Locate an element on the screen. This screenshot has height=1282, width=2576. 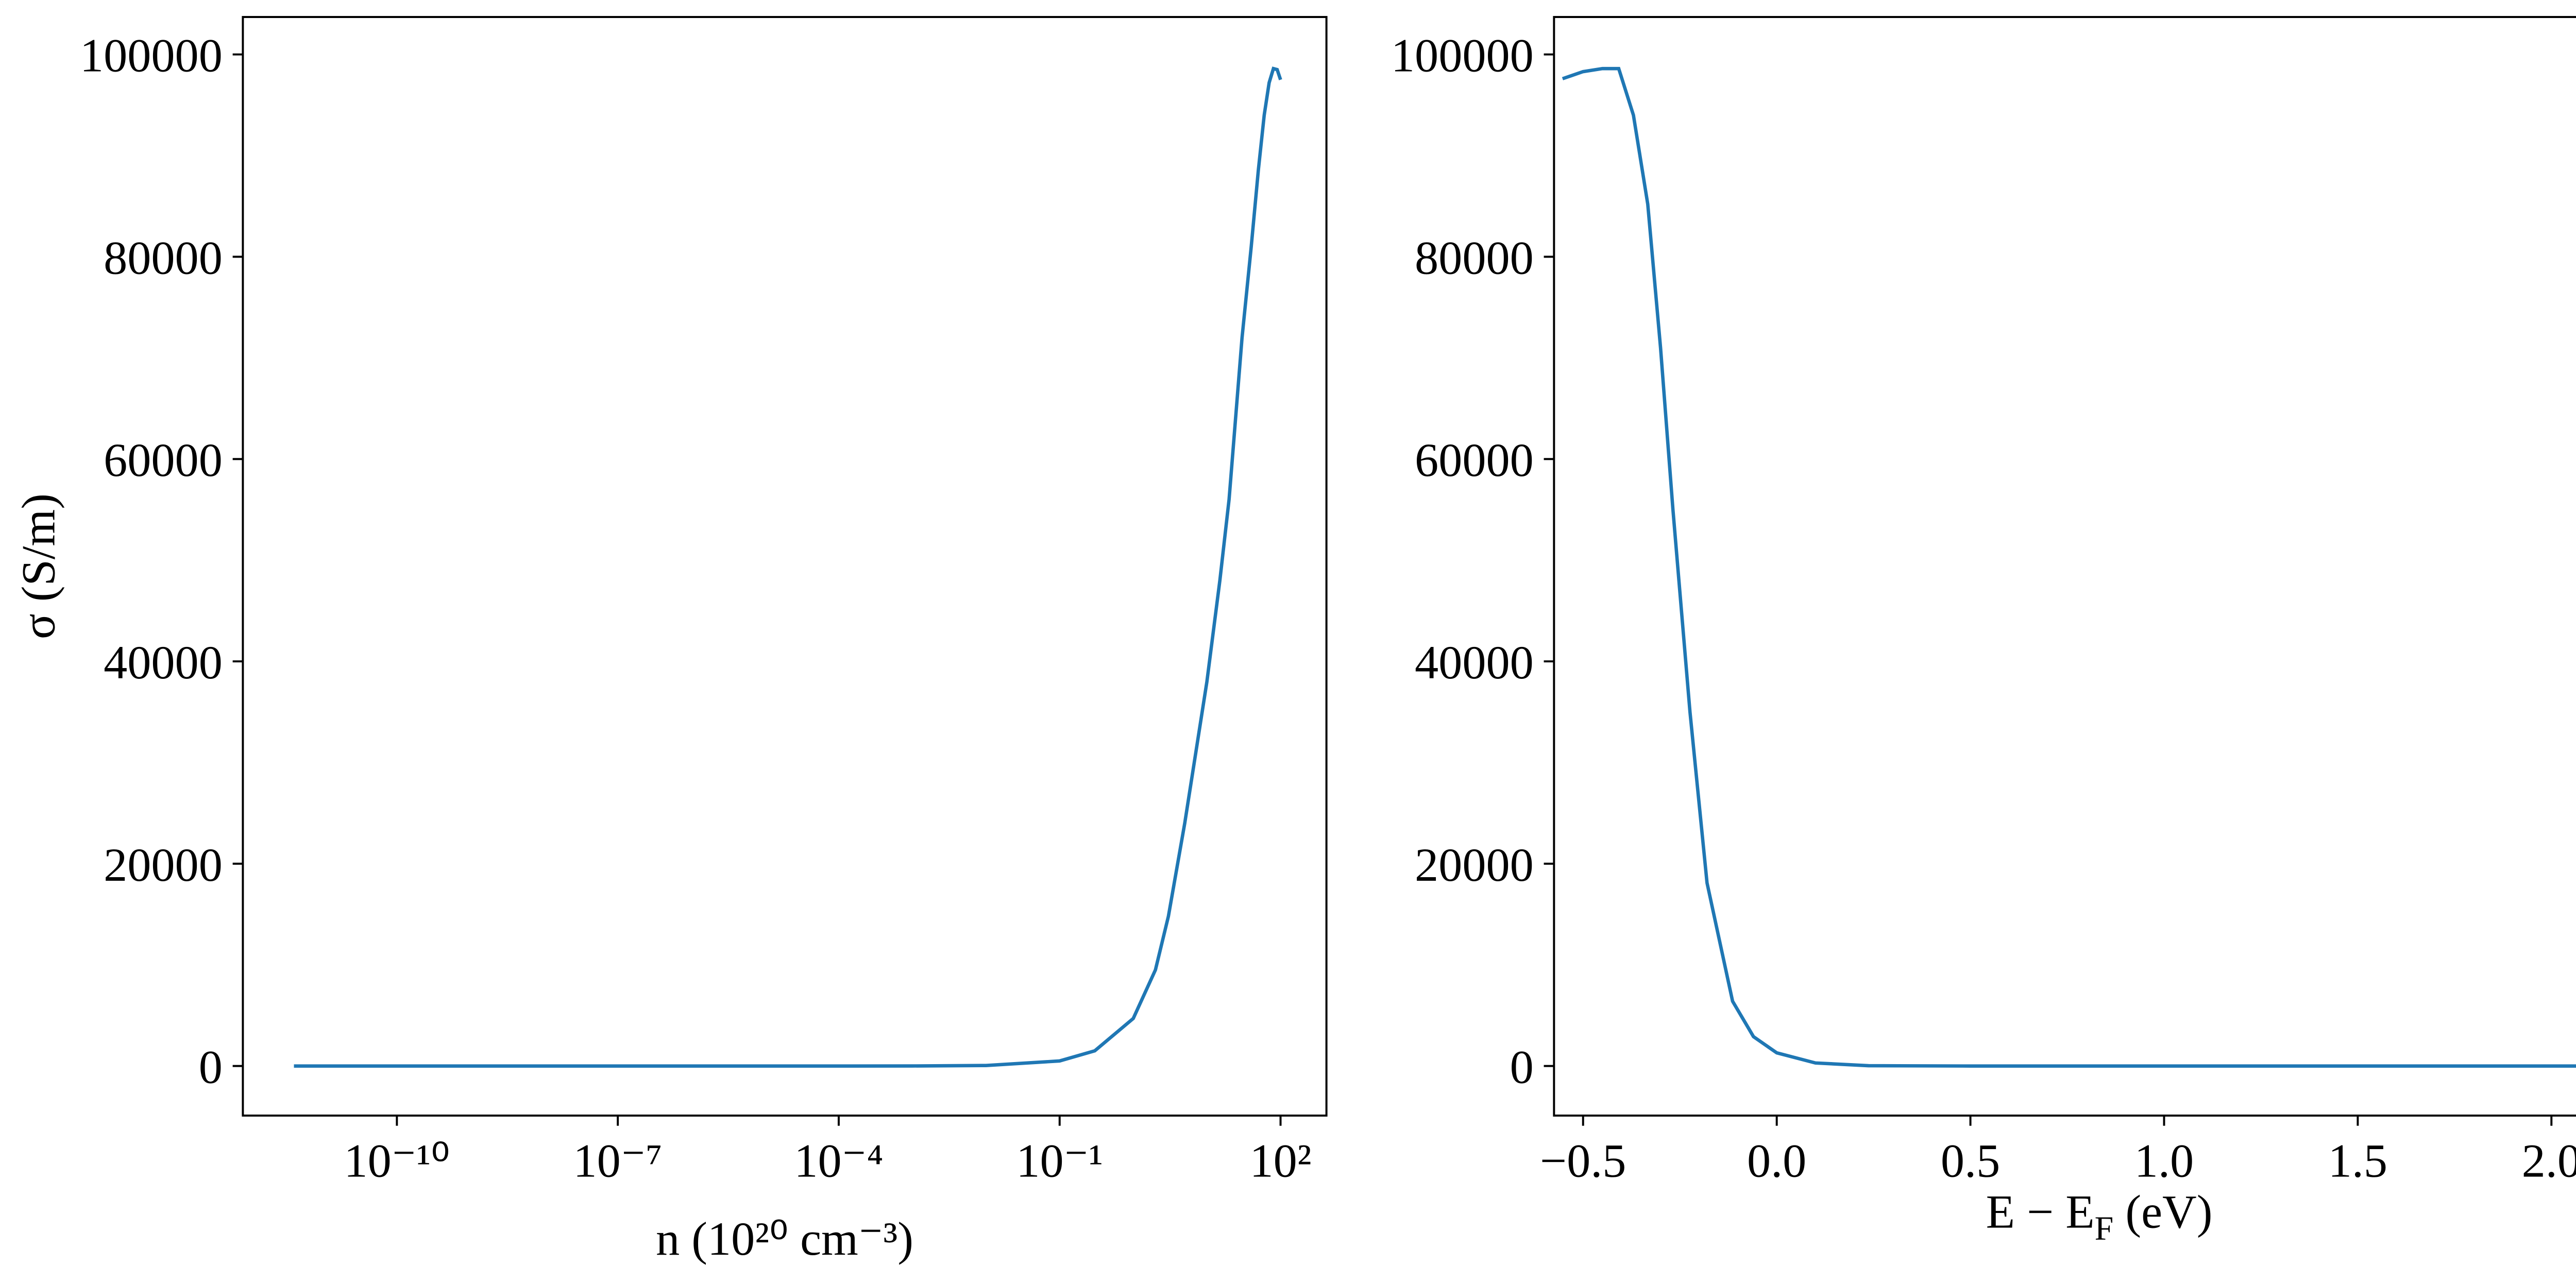
x-axis-label-part: (eV) is located at coordinates (2162, 1211).